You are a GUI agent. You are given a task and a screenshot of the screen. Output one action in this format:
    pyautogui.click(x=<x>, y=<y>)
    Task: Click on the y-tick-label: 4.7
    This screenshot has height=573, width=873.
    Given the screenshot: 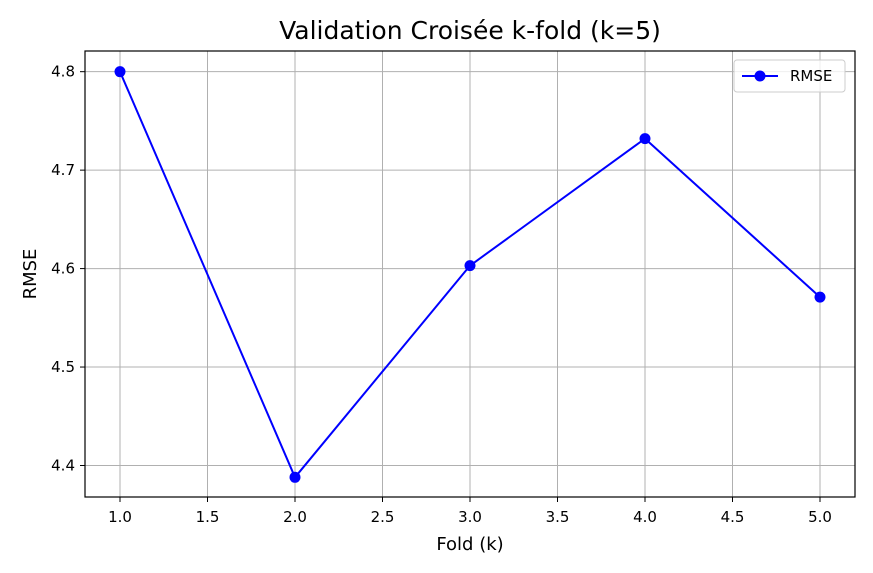 What is the action you would take?
    pyautogui.click(x=63, y=170)
    